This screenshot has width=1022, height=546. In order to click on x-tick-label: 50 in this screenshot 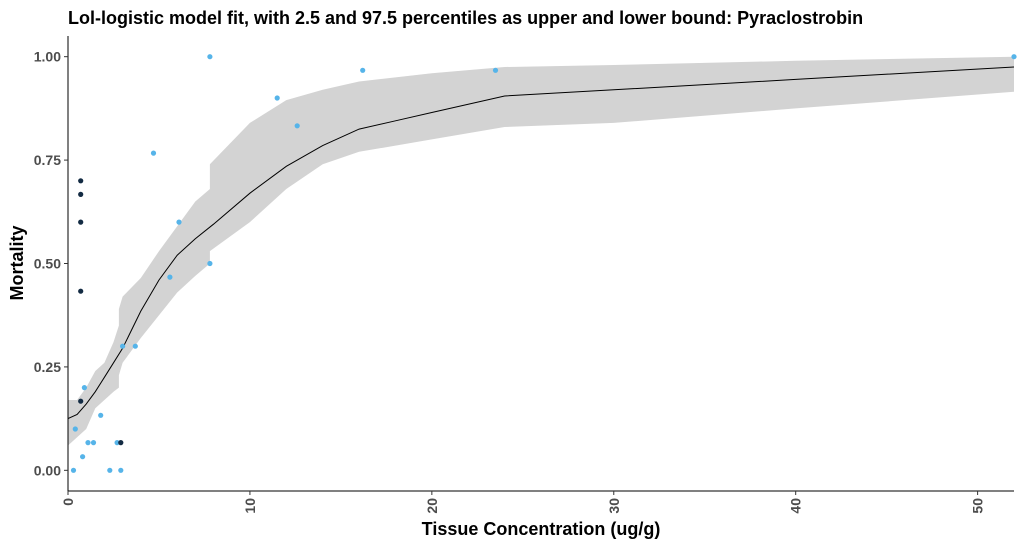, I will do `click(978, 506)`.